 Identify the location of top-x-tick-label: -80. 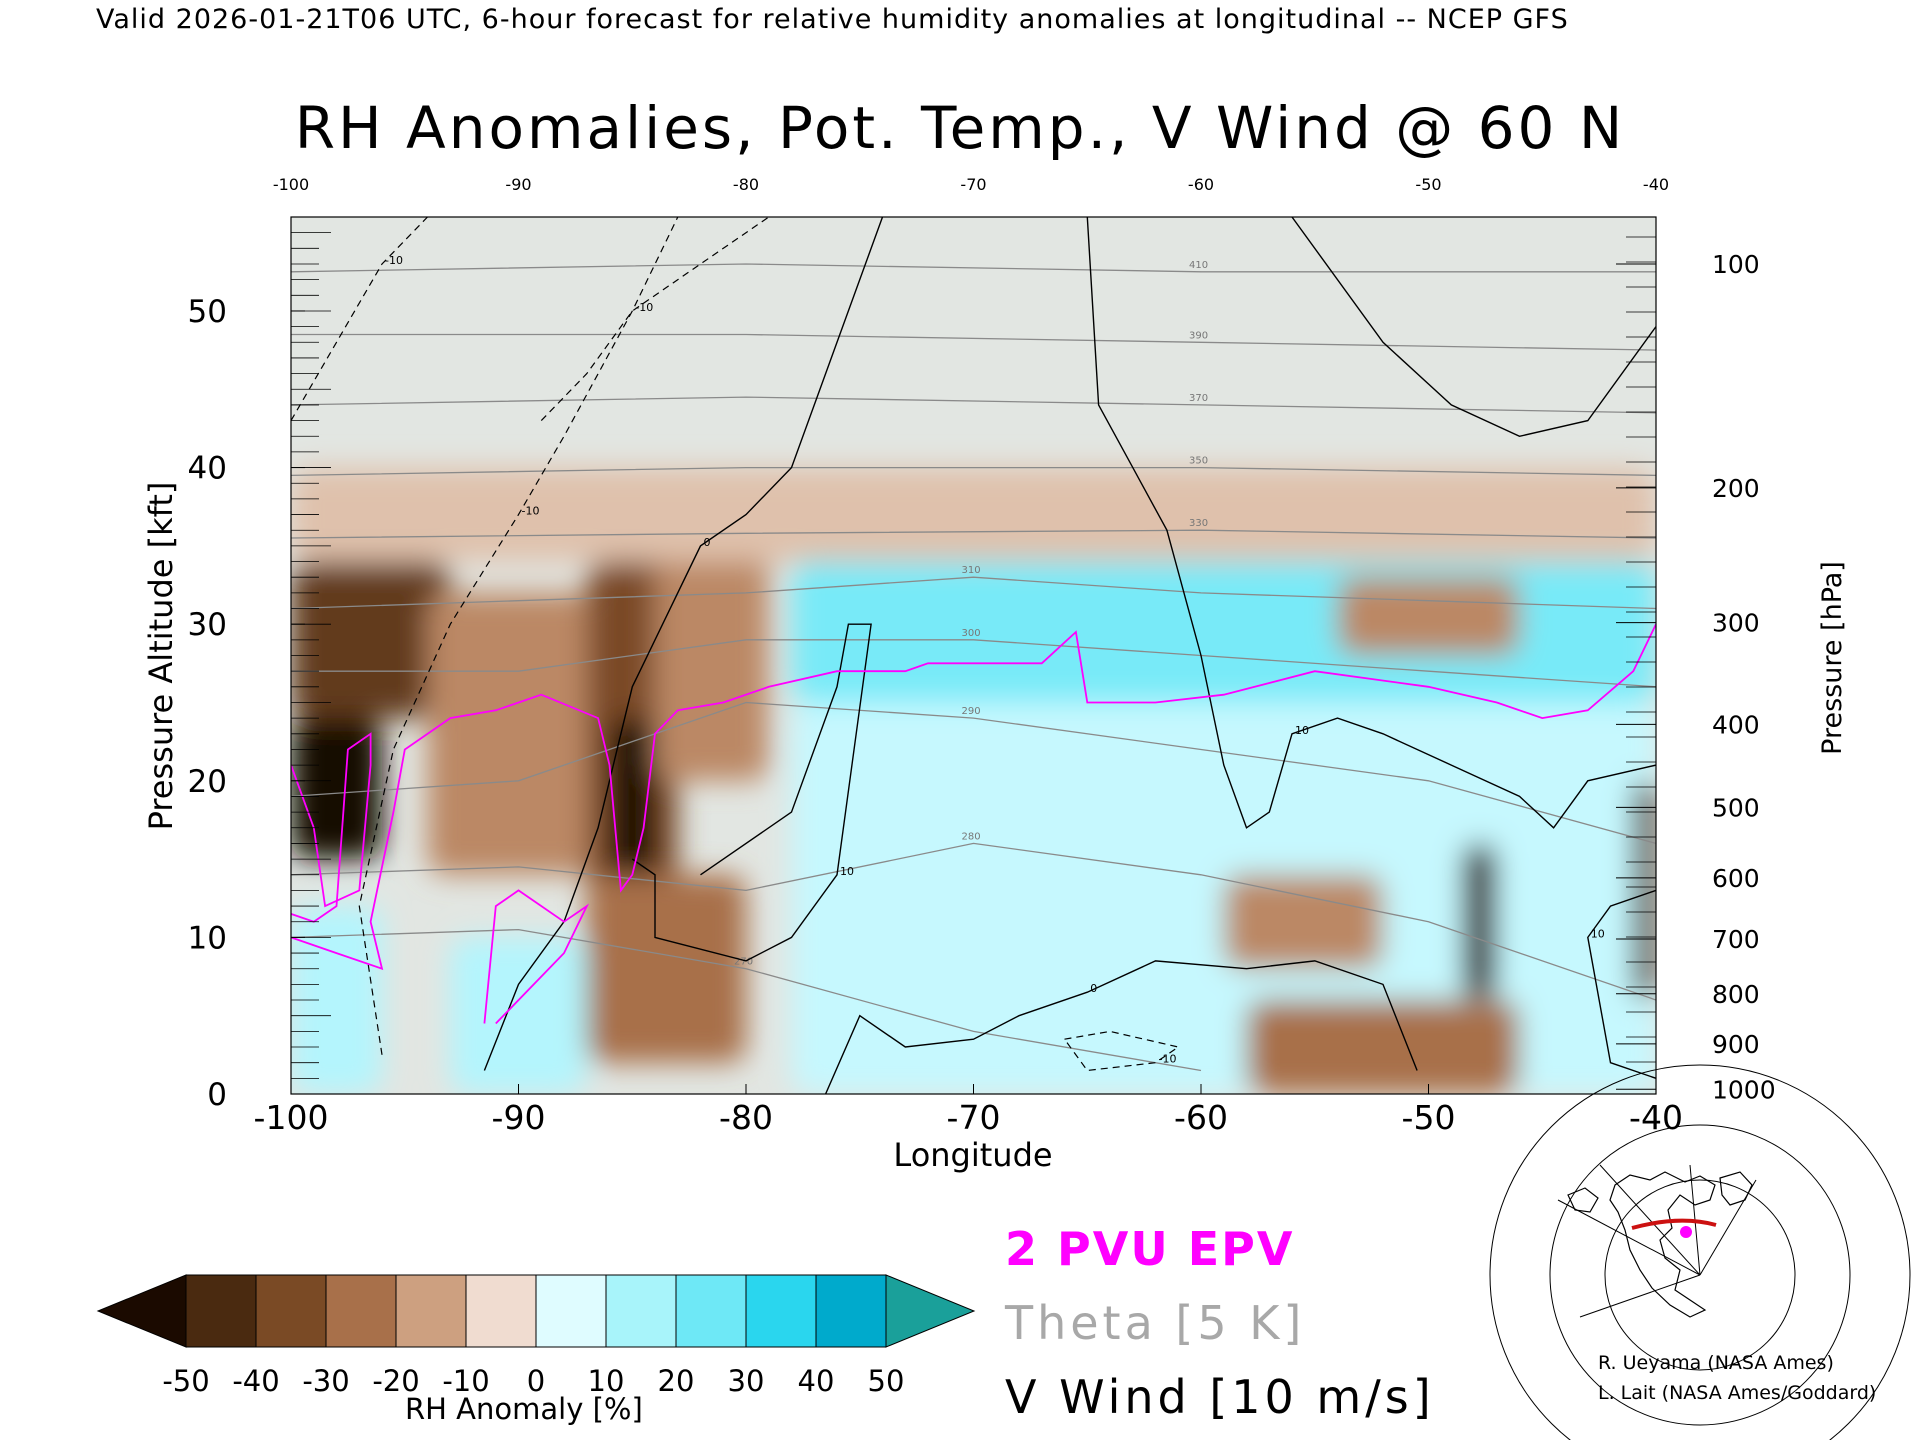
(746, 184).